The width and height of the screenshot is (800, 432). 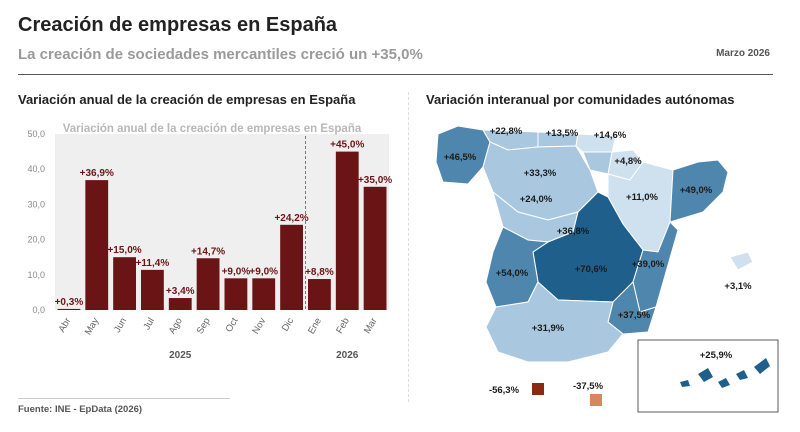 I want to click on region-value-label: +22,8%, so click(x=506, y=131).